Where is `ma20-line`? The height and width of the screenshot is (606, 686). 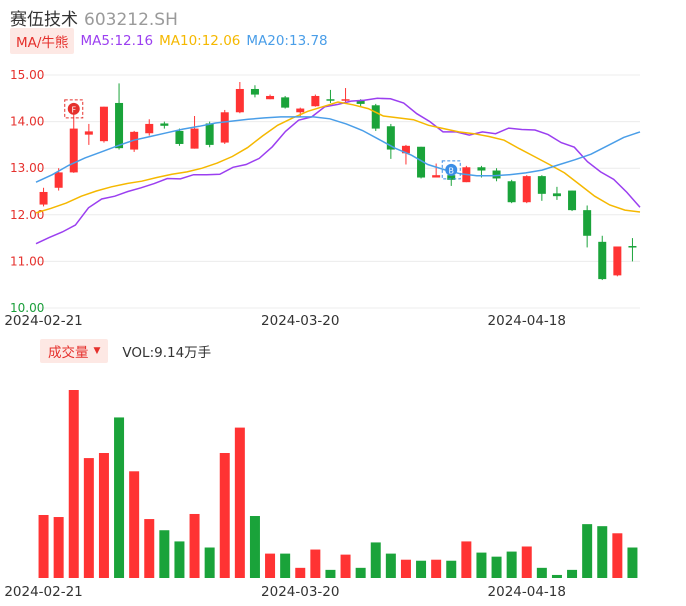
ma20-line is located at coordinates (338, 149).